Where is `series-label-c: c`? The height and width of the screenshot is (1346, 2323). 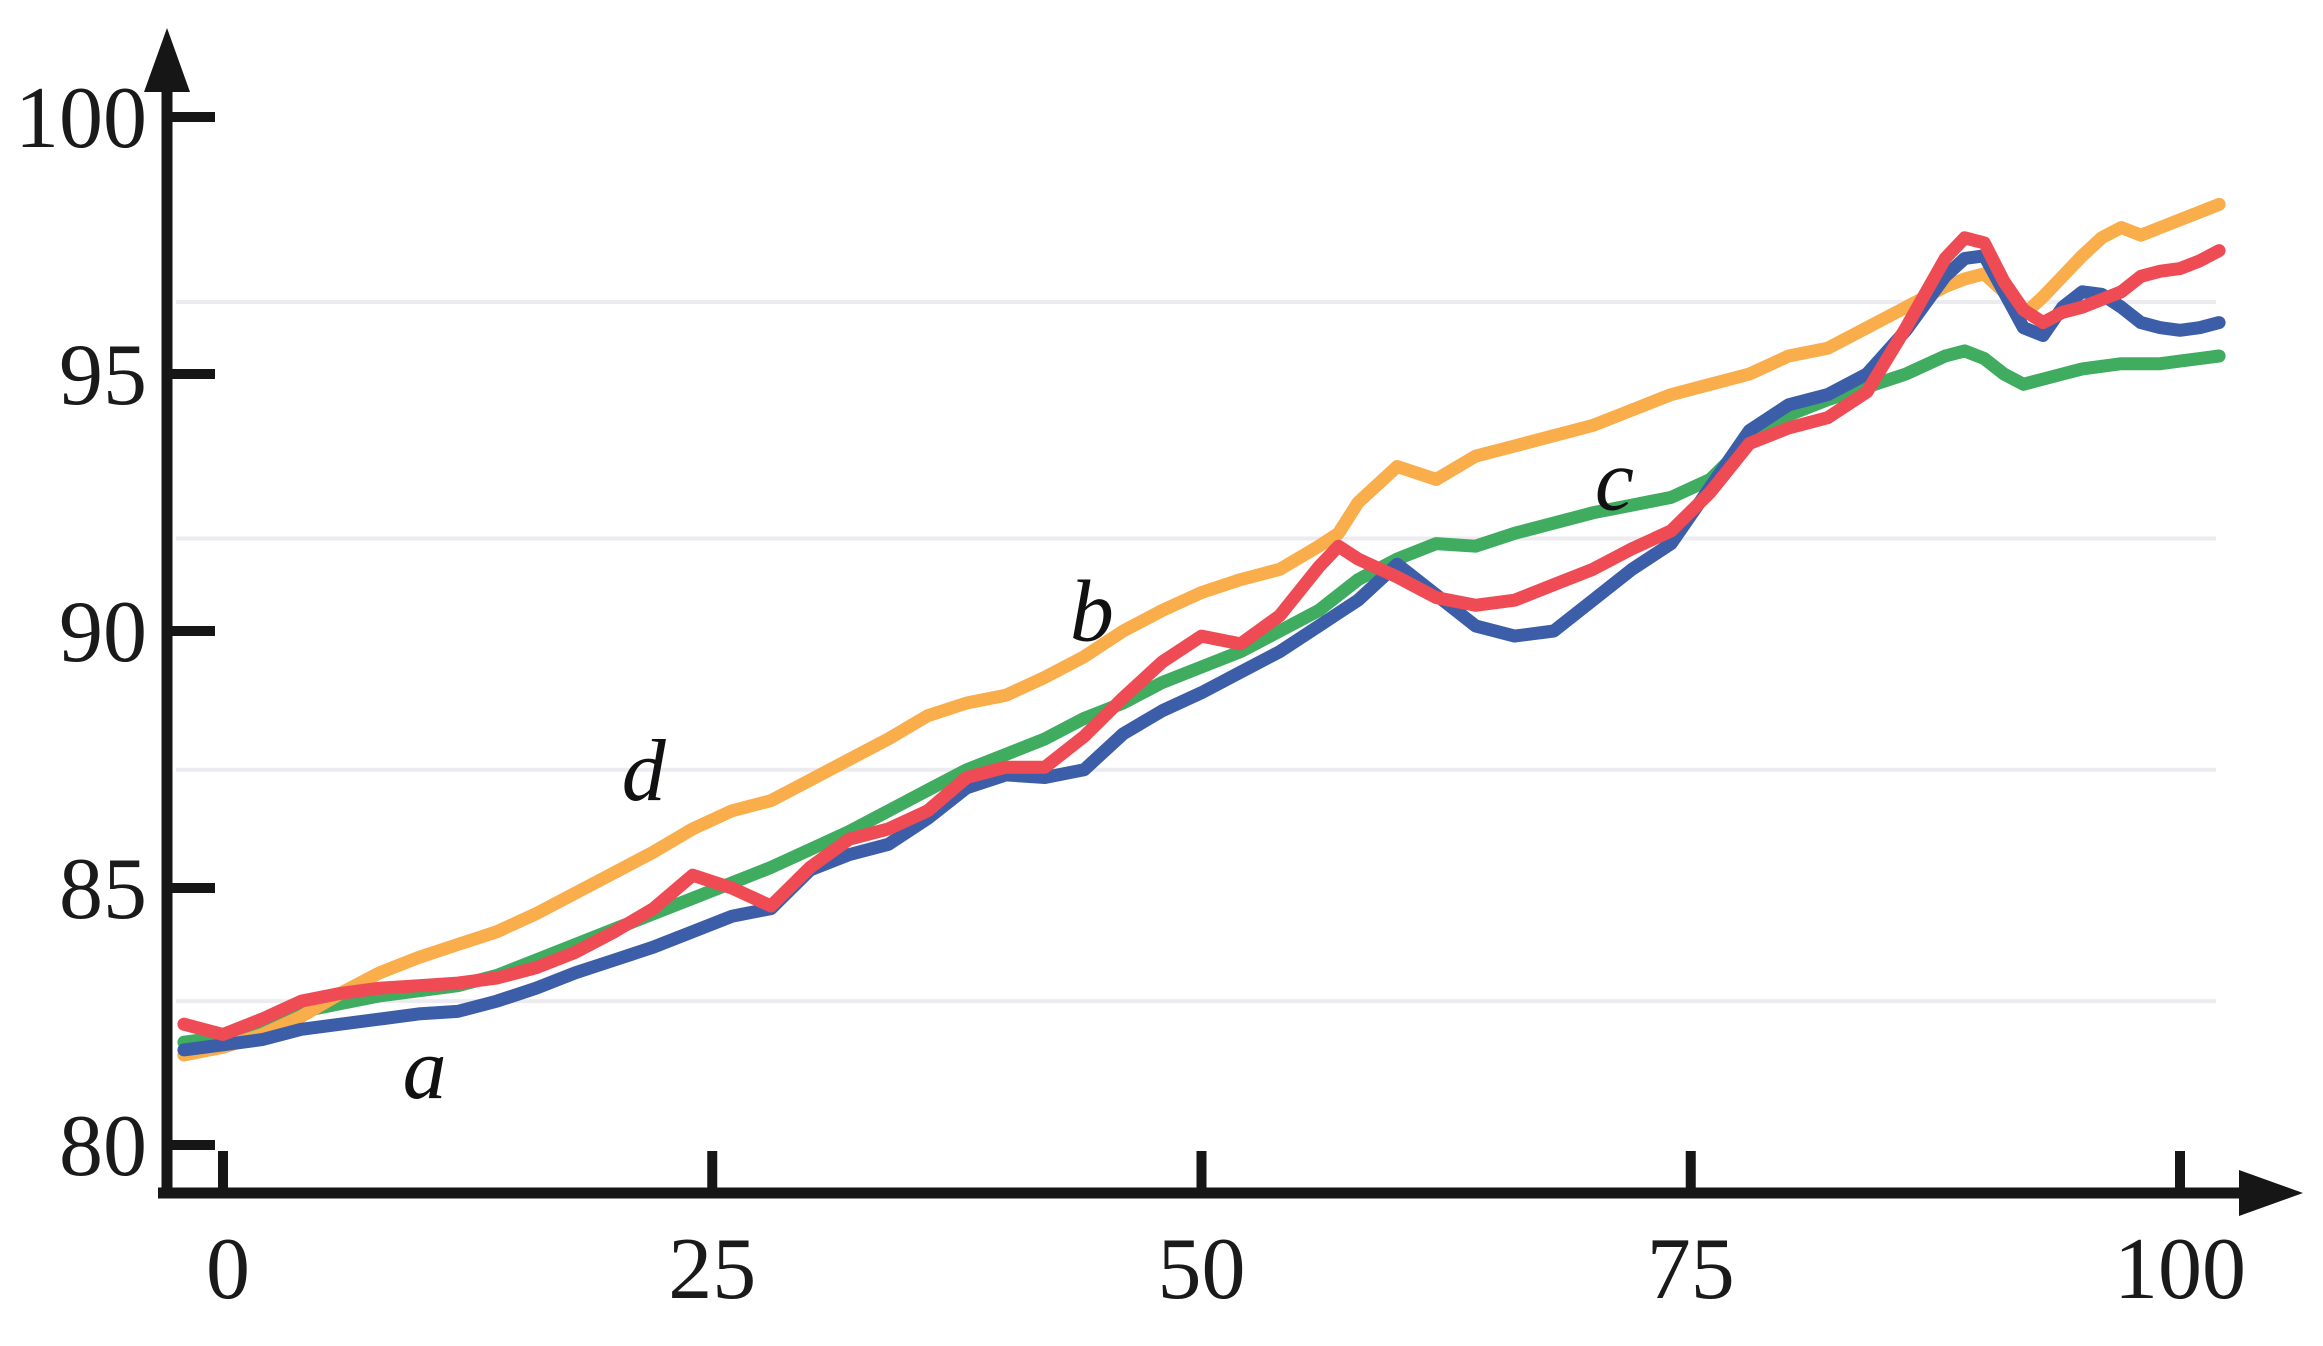 series-label-c: c is located at coordinates (1614, 480).